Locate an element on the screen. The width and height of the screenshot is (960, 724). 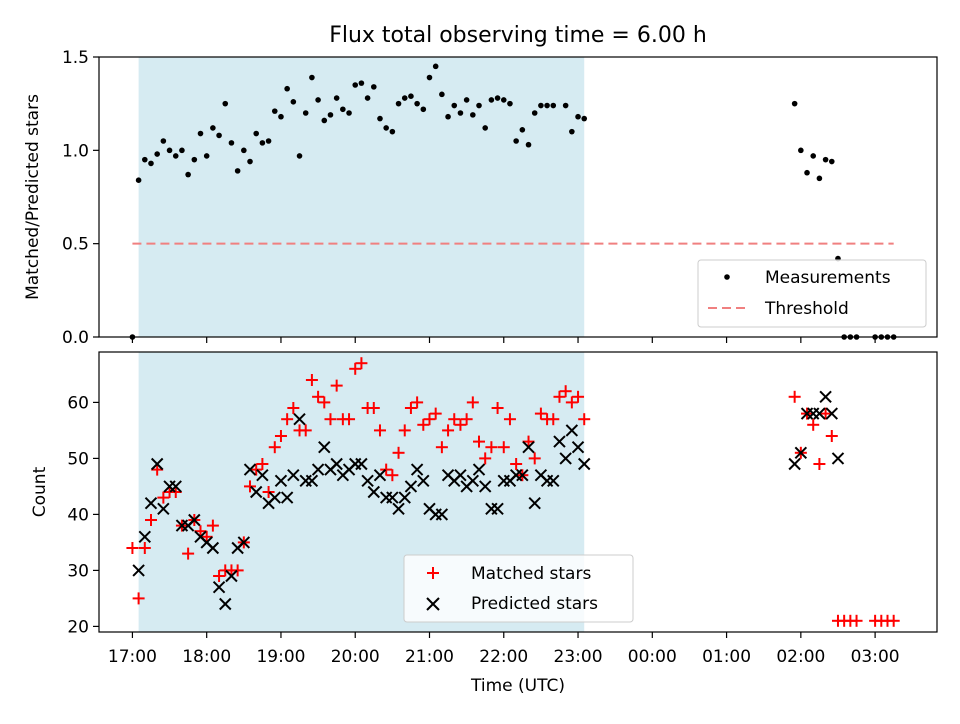
top-y-axis-label: Matched/Predicted stars is located at coordinates (33, 197).